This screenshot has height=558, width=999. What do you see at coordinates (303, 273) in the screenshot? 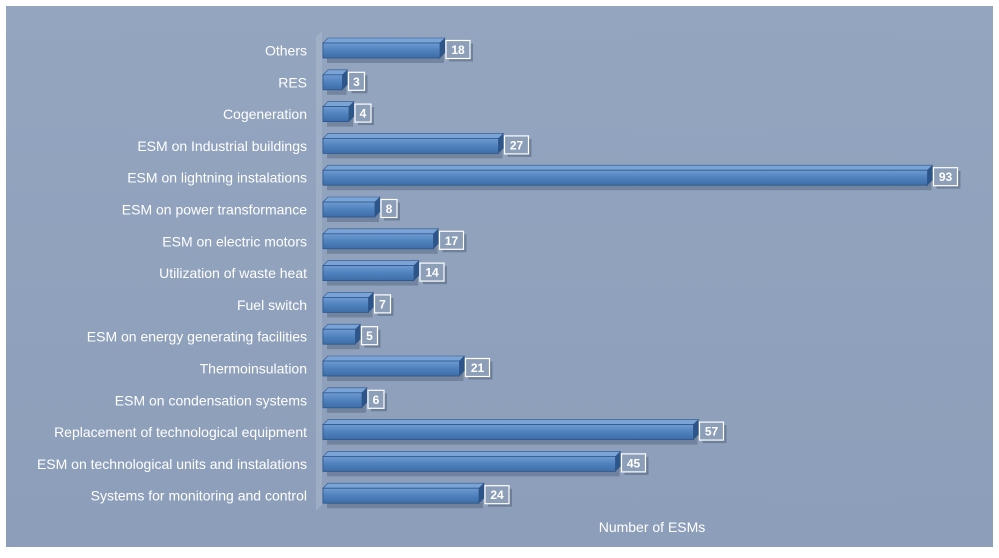
I see `bar-group: Utilization of waste heat 14` at bounding box center [303, 273].